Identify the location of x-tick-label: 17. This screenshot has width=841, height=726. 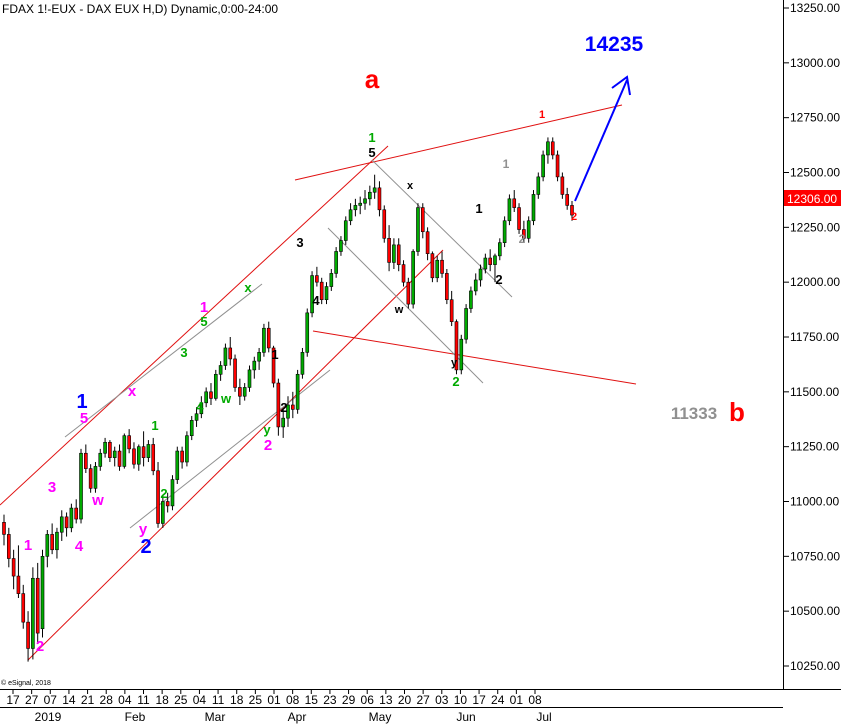
(479, 700).